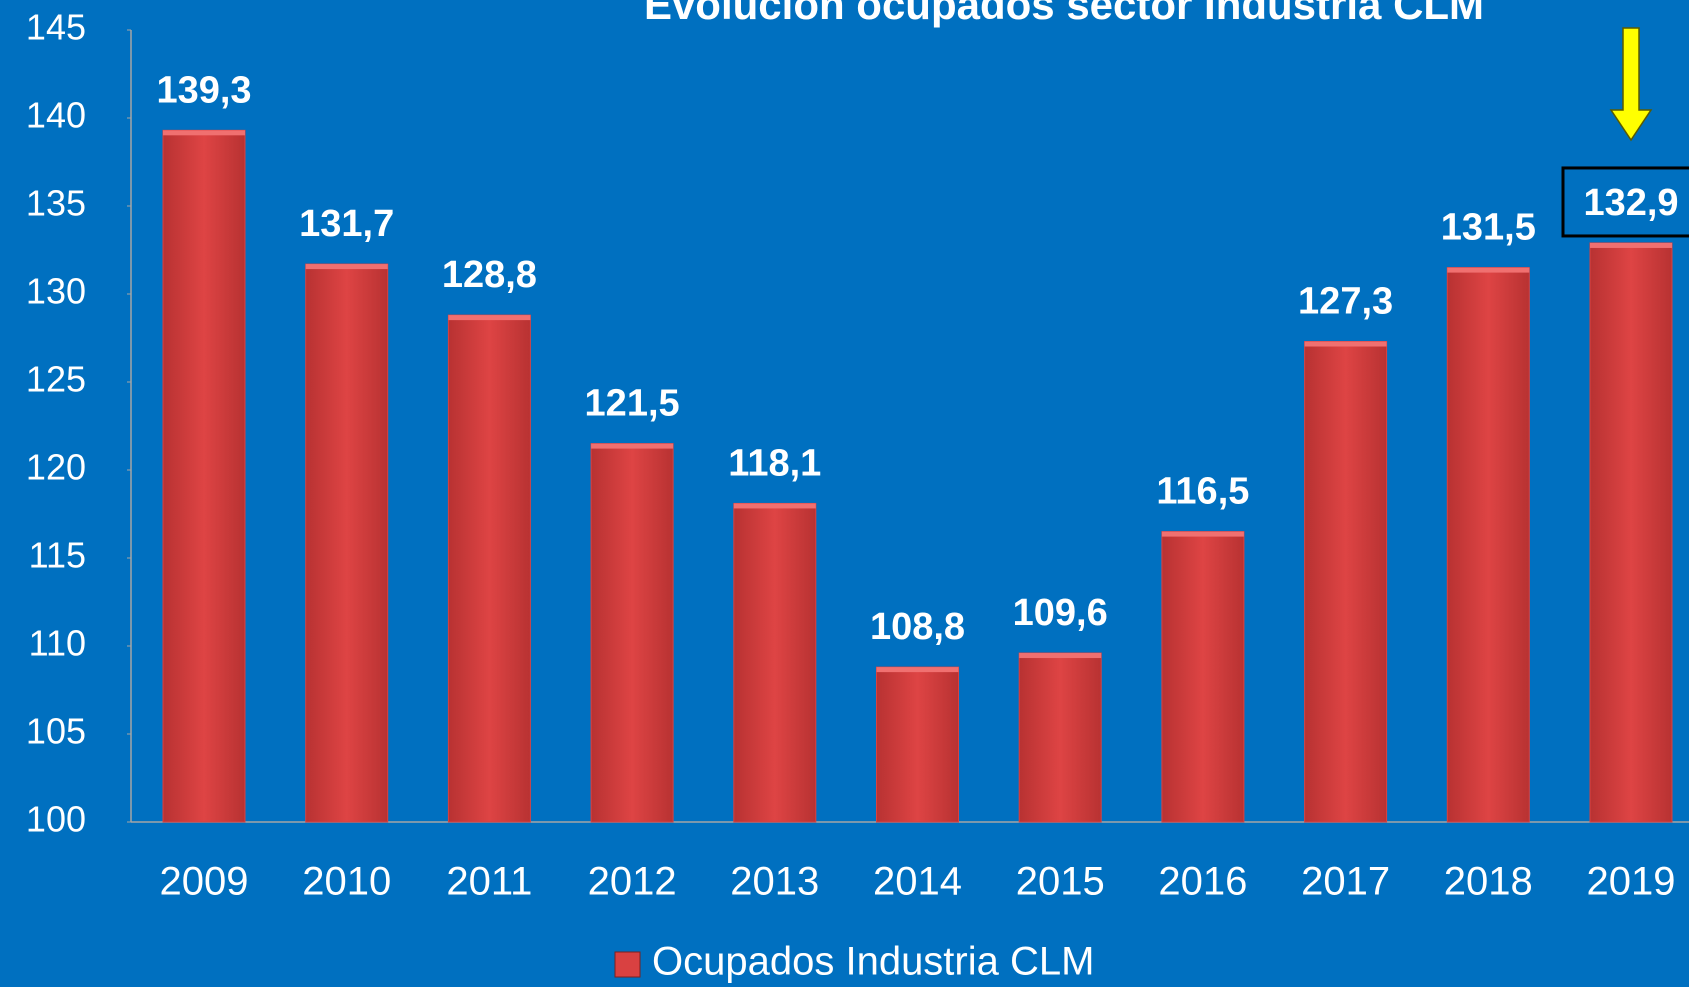  I want to click on y-tick-label: 115, so click(57, 555).